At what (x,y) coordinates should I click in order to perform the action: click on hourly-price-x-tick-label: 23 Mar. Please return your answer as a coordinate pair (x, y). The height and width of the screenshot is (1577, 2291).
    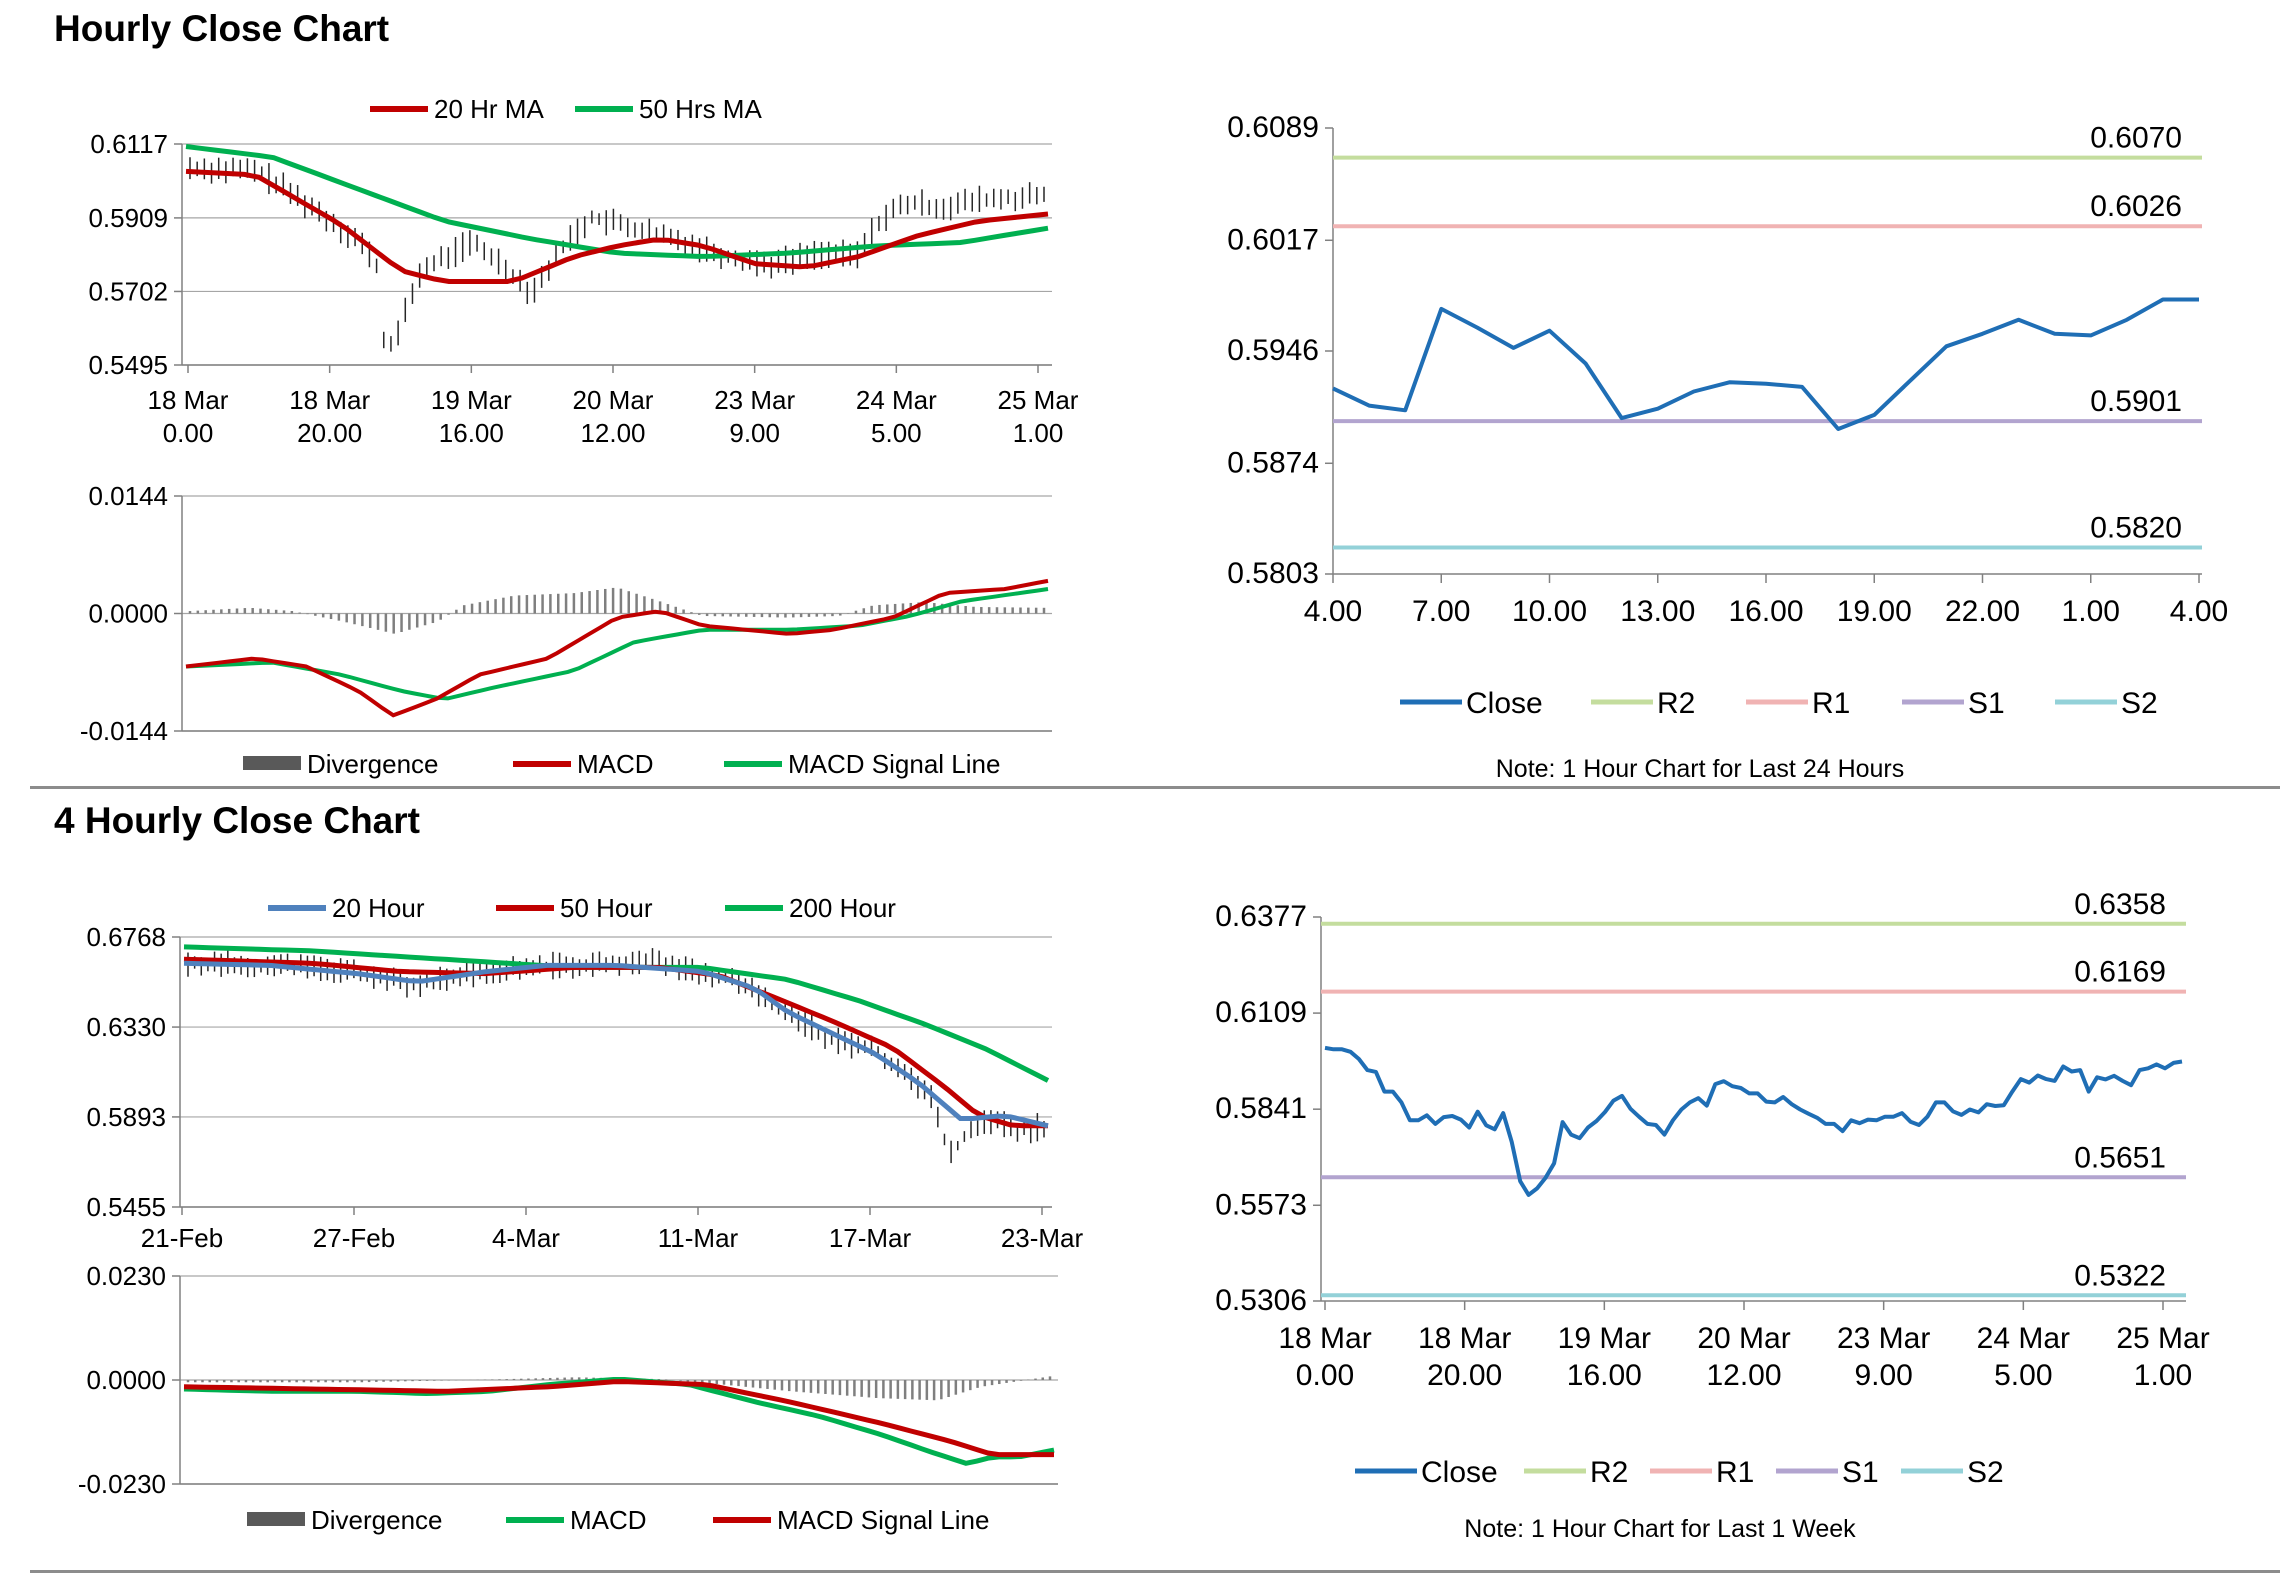
    Looking at the image, I should click on (754, 400).